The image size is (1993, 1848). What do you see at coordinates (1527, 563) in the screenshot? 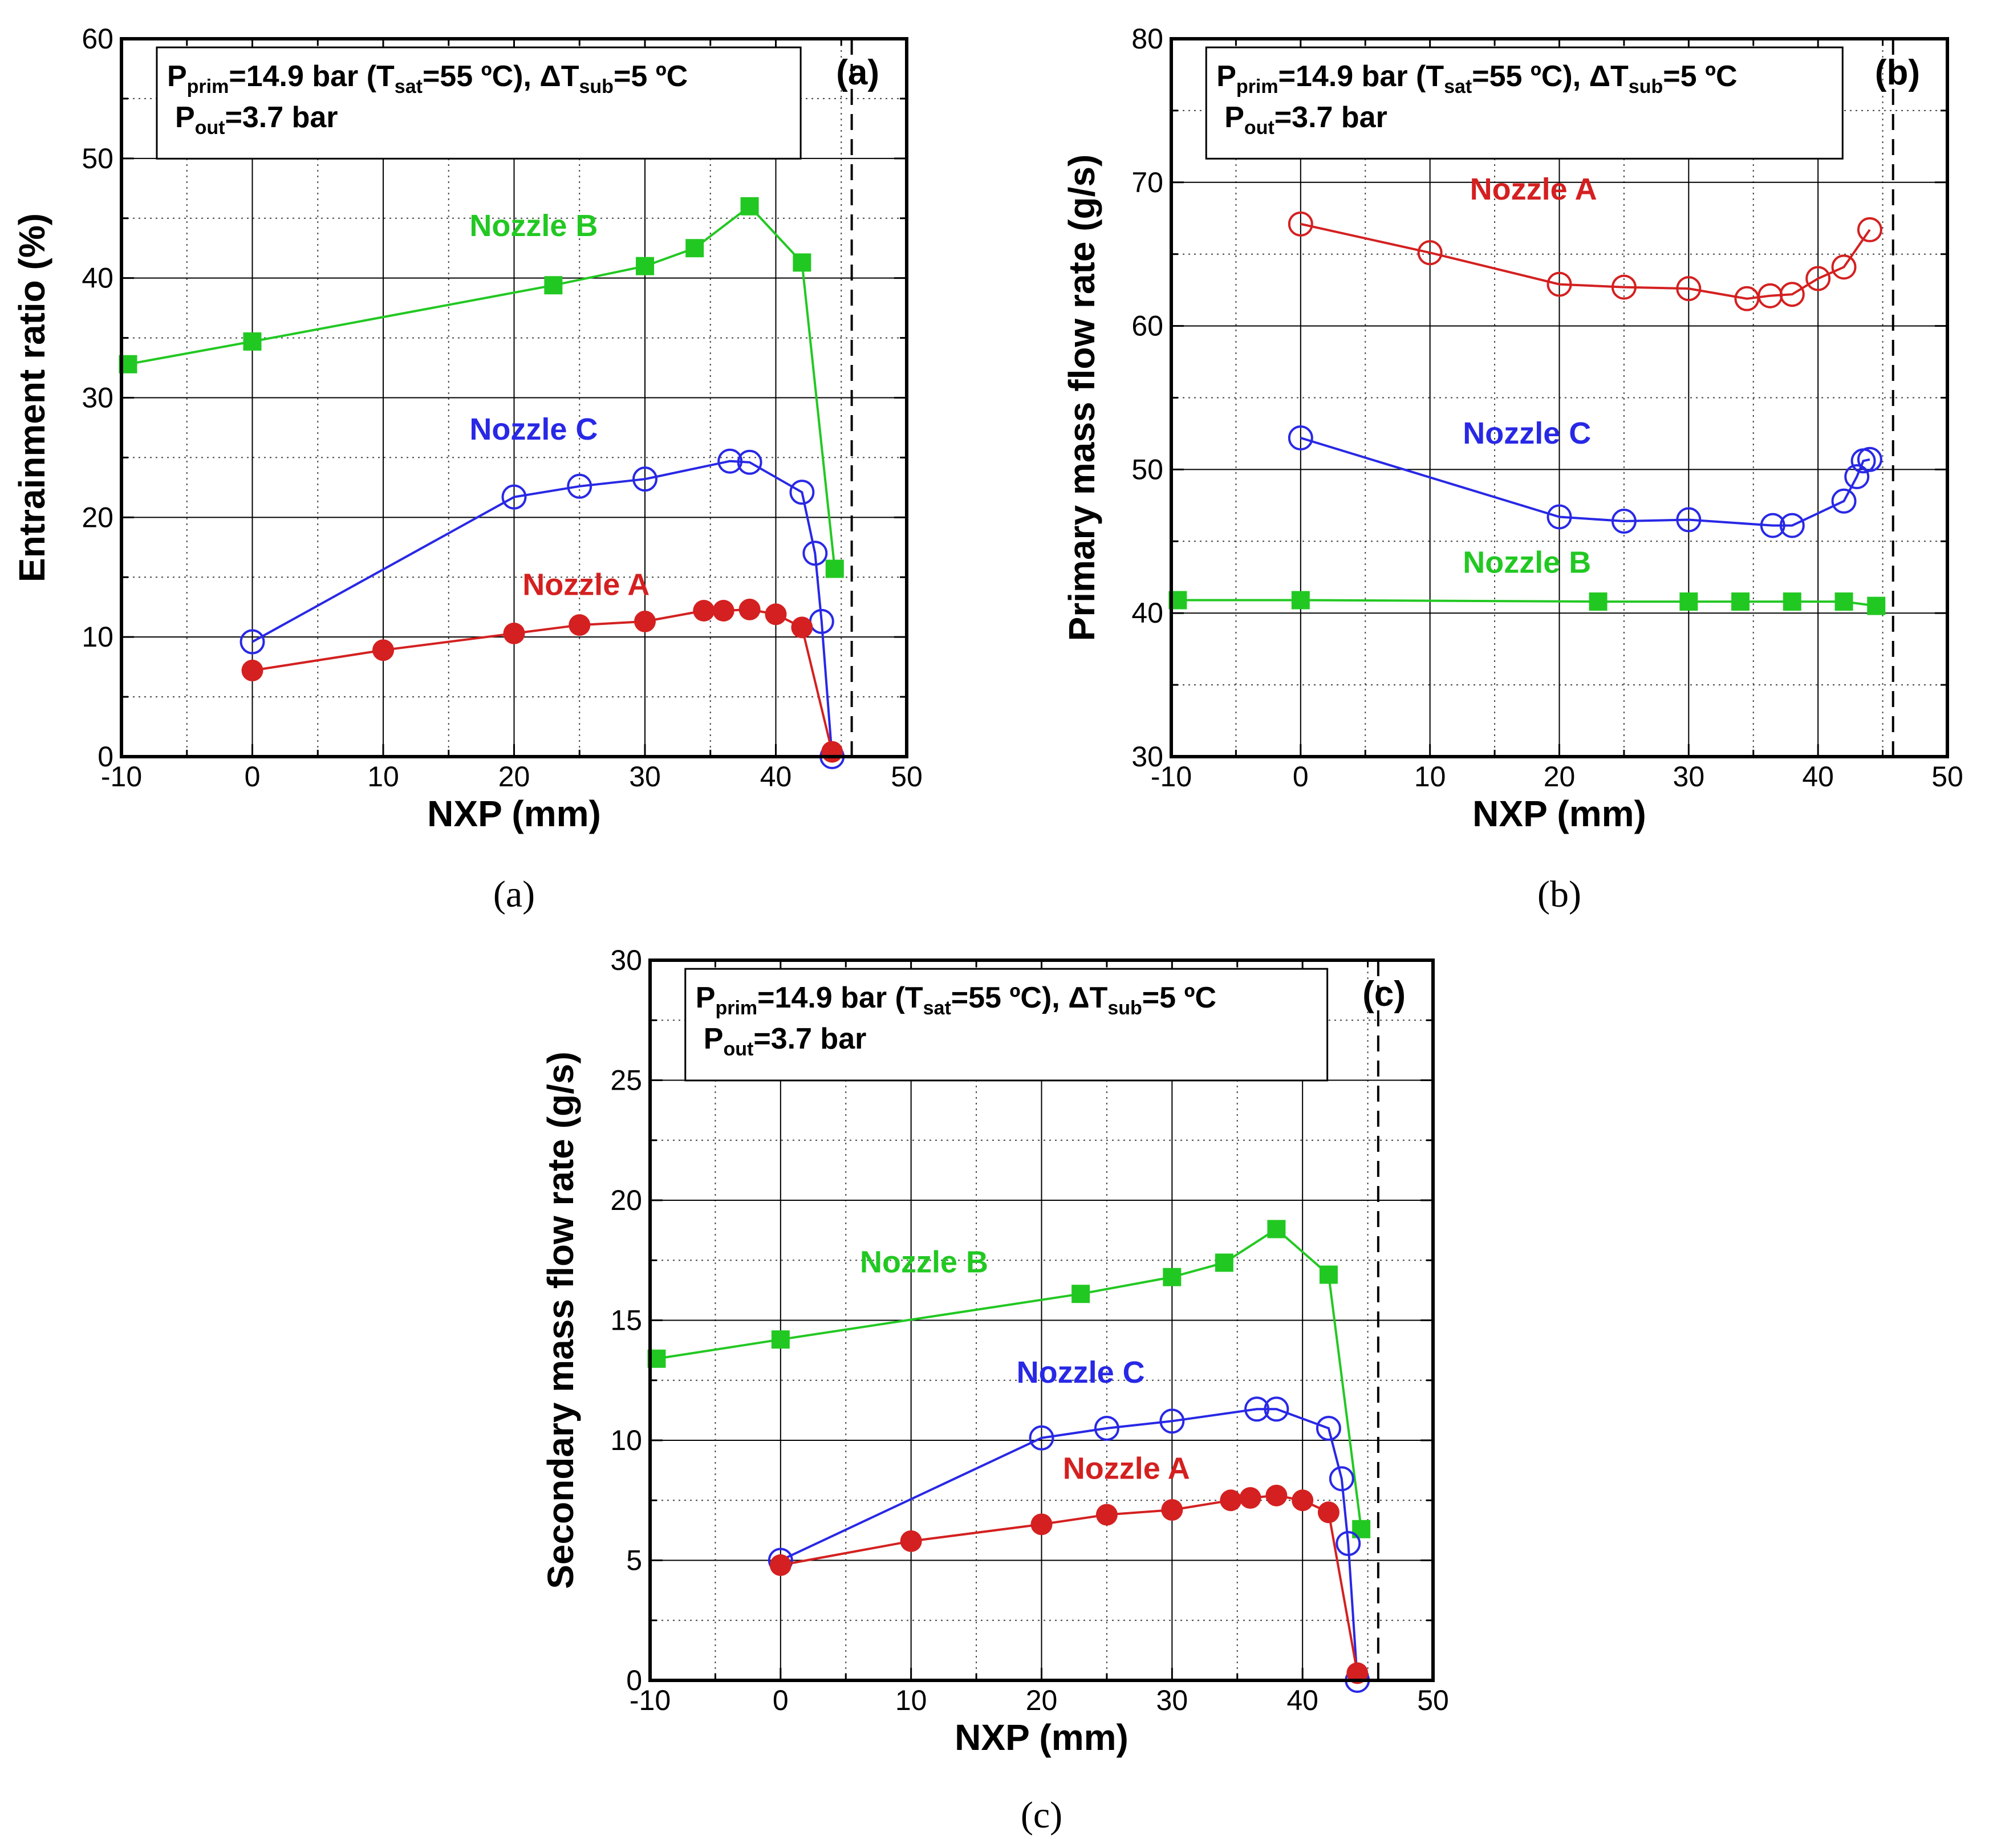
I see `series-label: Nozzle B` at bounding box center [1527, 563].